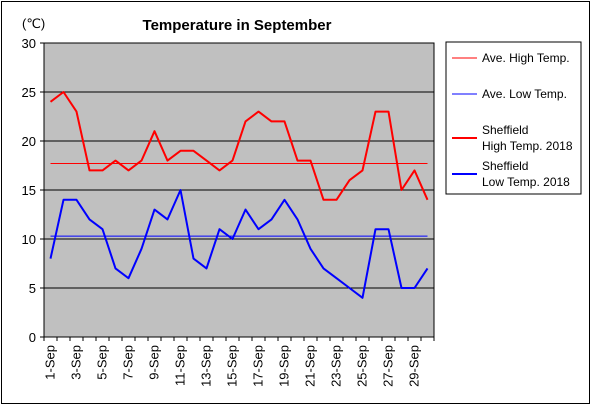  Describe the element at coordinates (388, 366) in the screenshot. I see `x-tick-label: 27-Sep` at that location.